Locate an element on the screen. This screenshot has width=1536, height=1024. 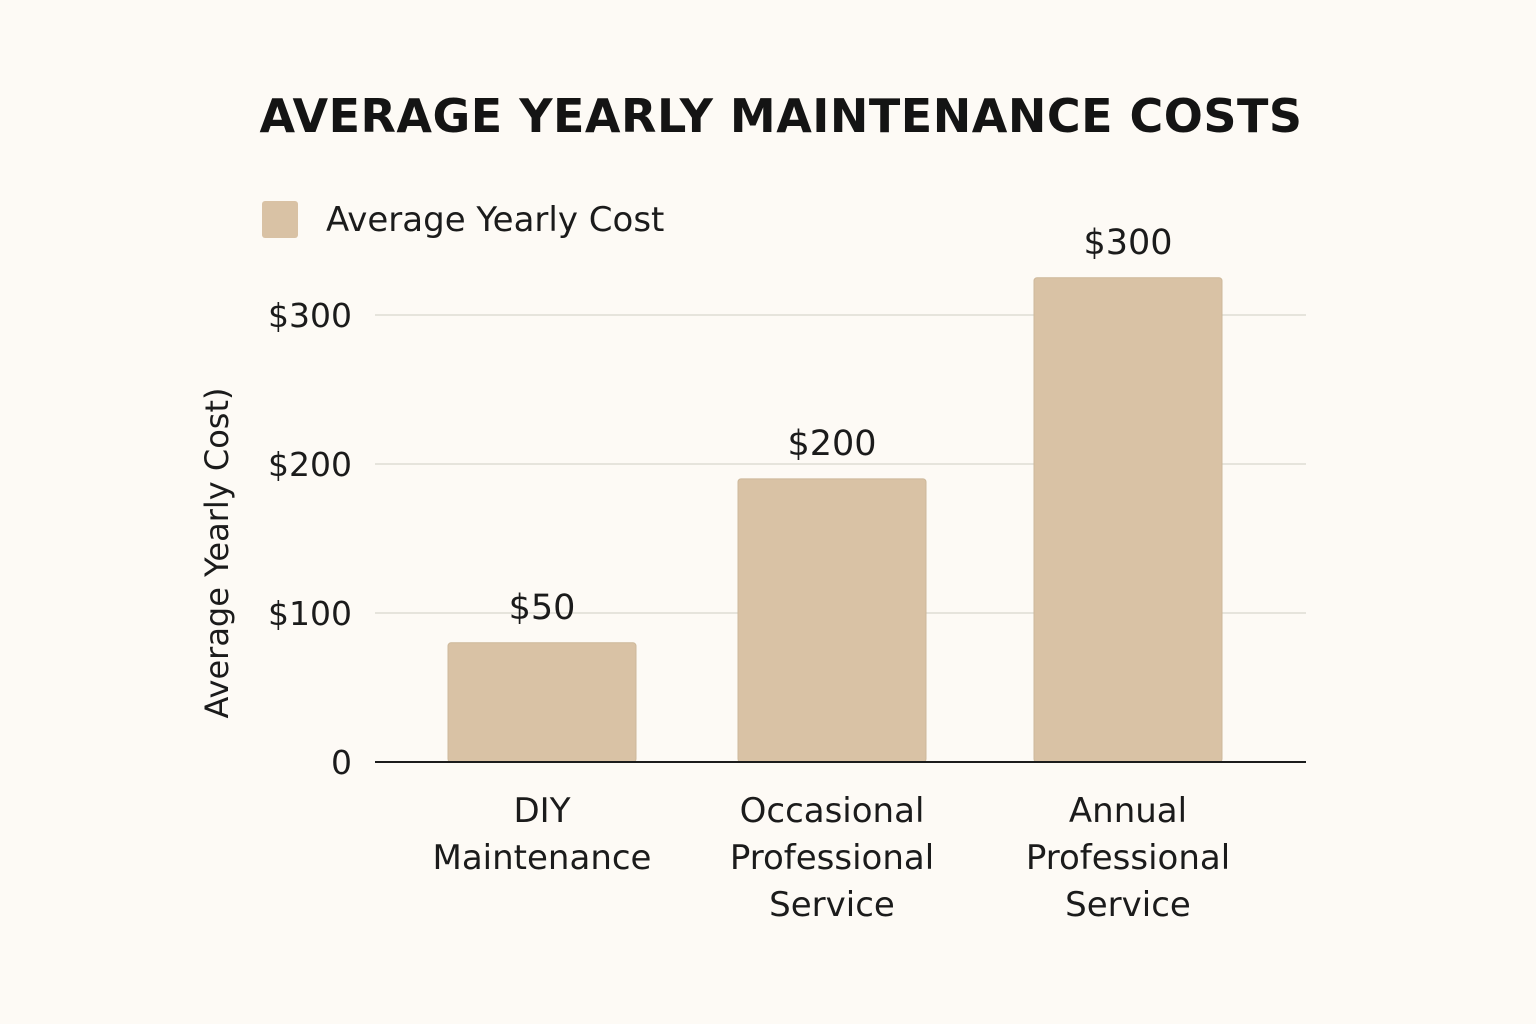
x-tick-label-1: Occasional Professional Service is located at coordinates (832, 858).